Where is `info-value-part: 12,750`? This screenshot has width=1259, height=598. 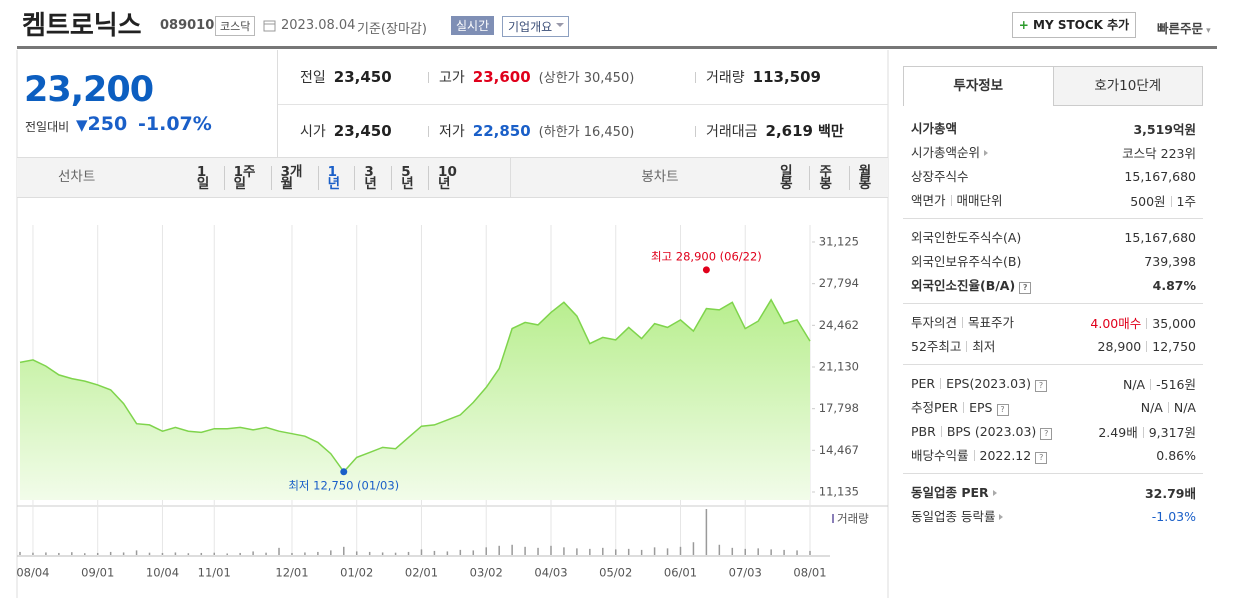
info-value-part: 12,750 is located at coordinates (1174, 346).